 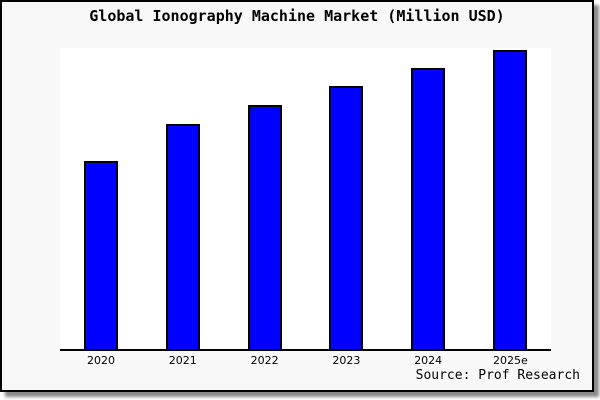 I want to click on bar-2021, so click(x=182, y=236).